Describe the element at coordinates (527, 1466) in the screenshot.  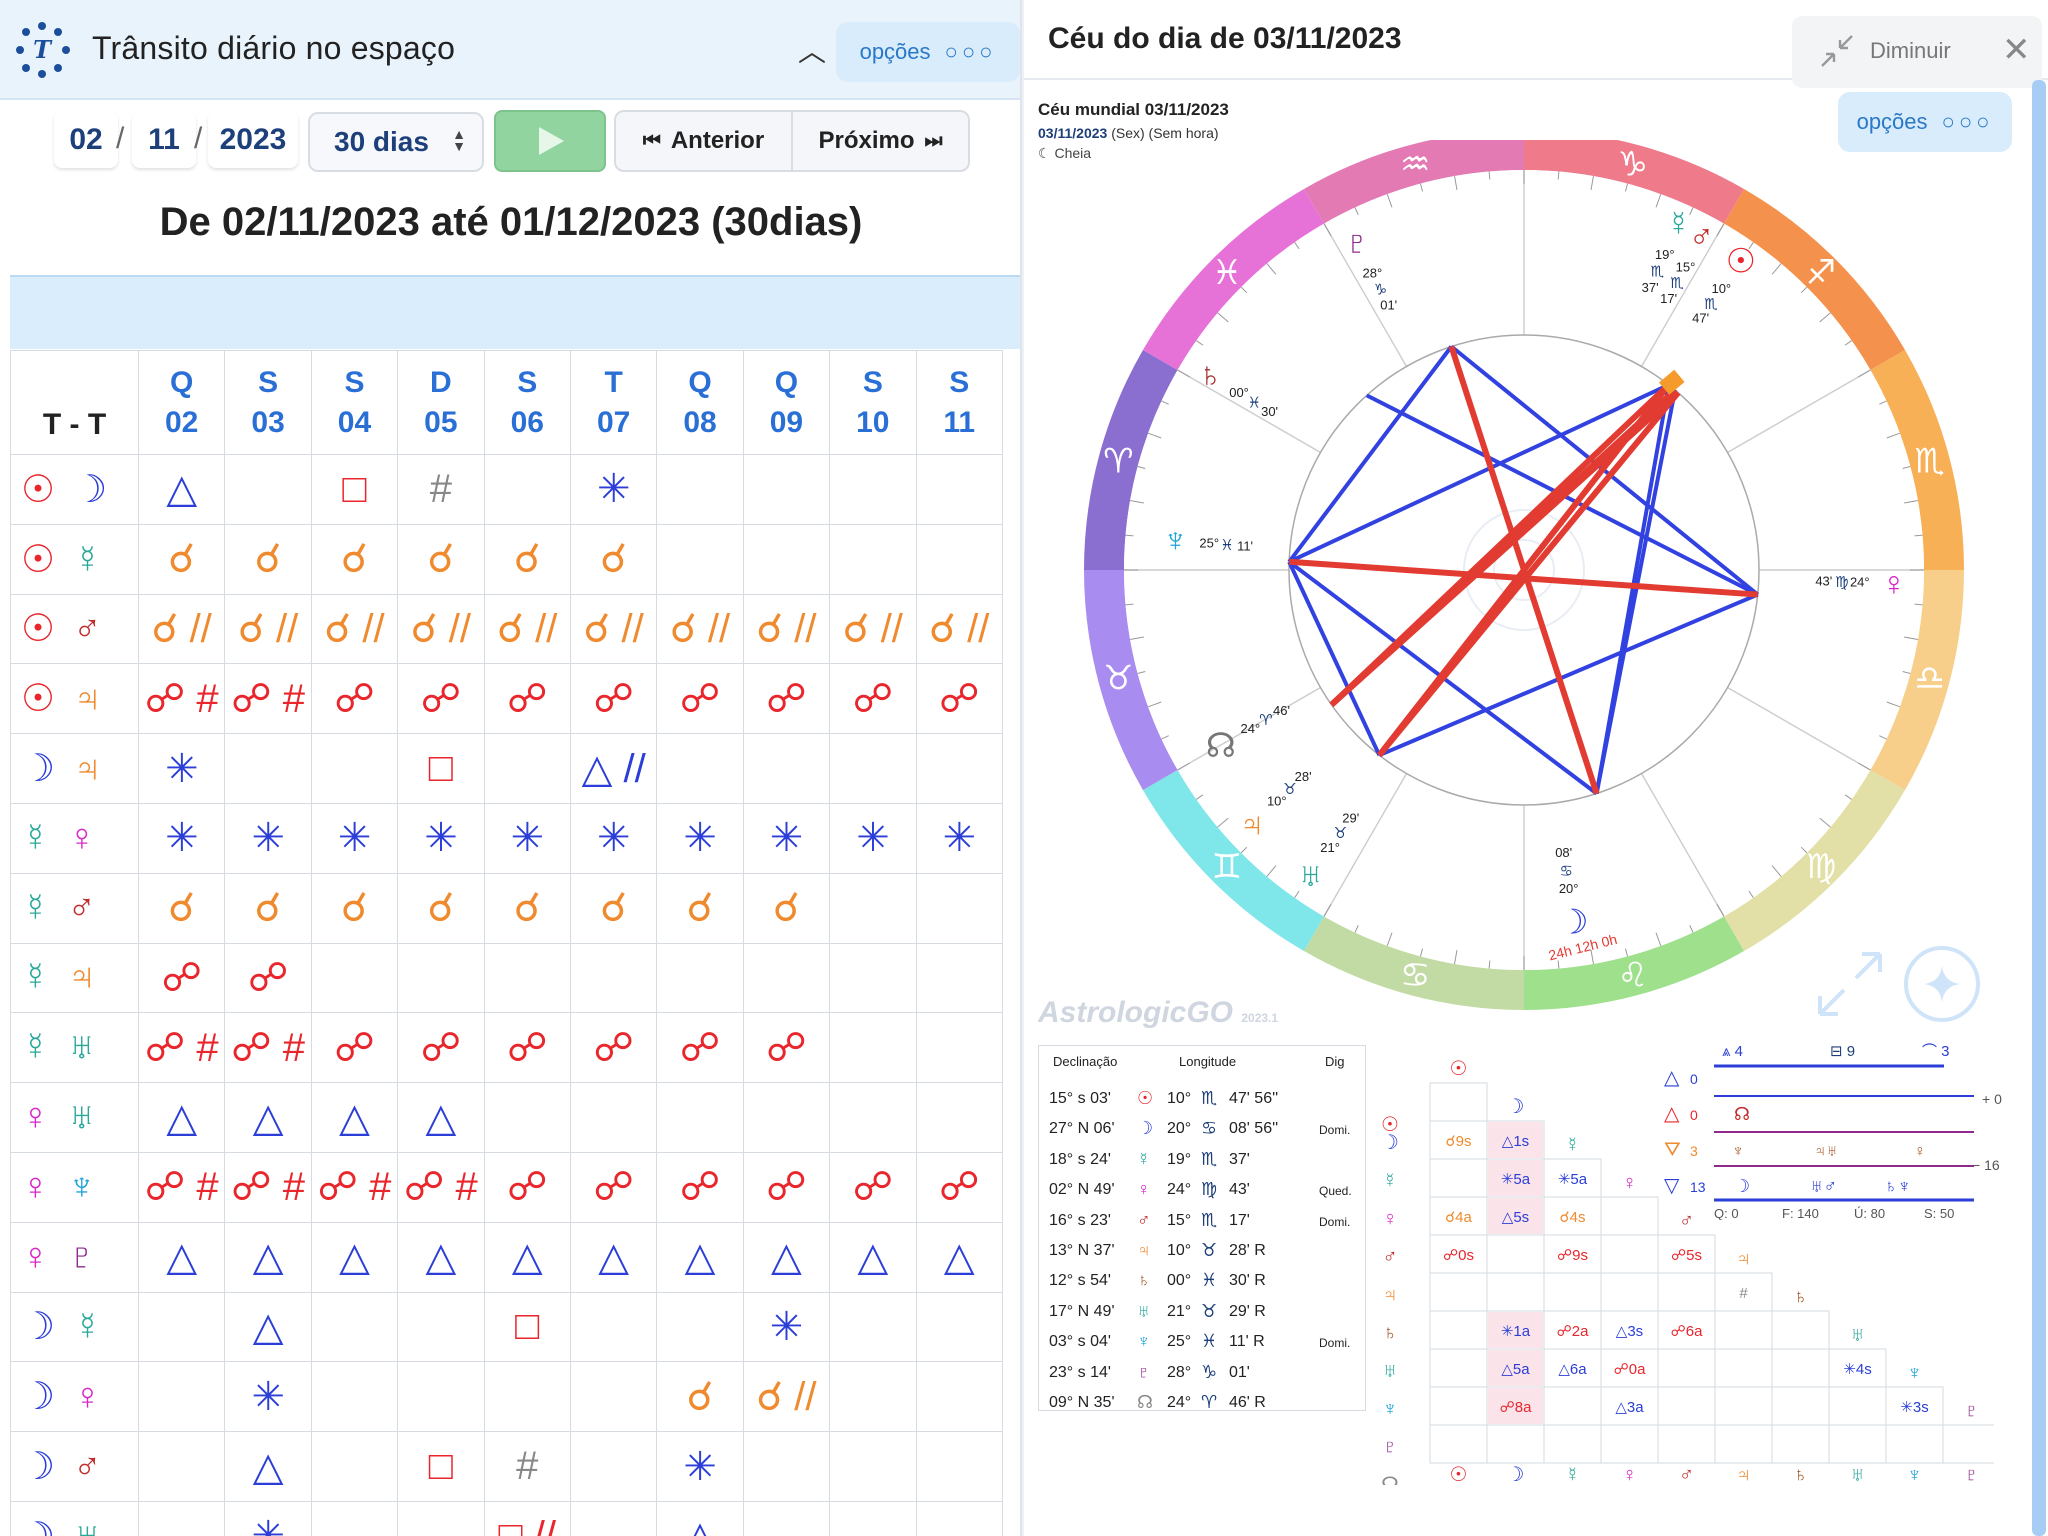
I see `aspect-cell: #` at that location.